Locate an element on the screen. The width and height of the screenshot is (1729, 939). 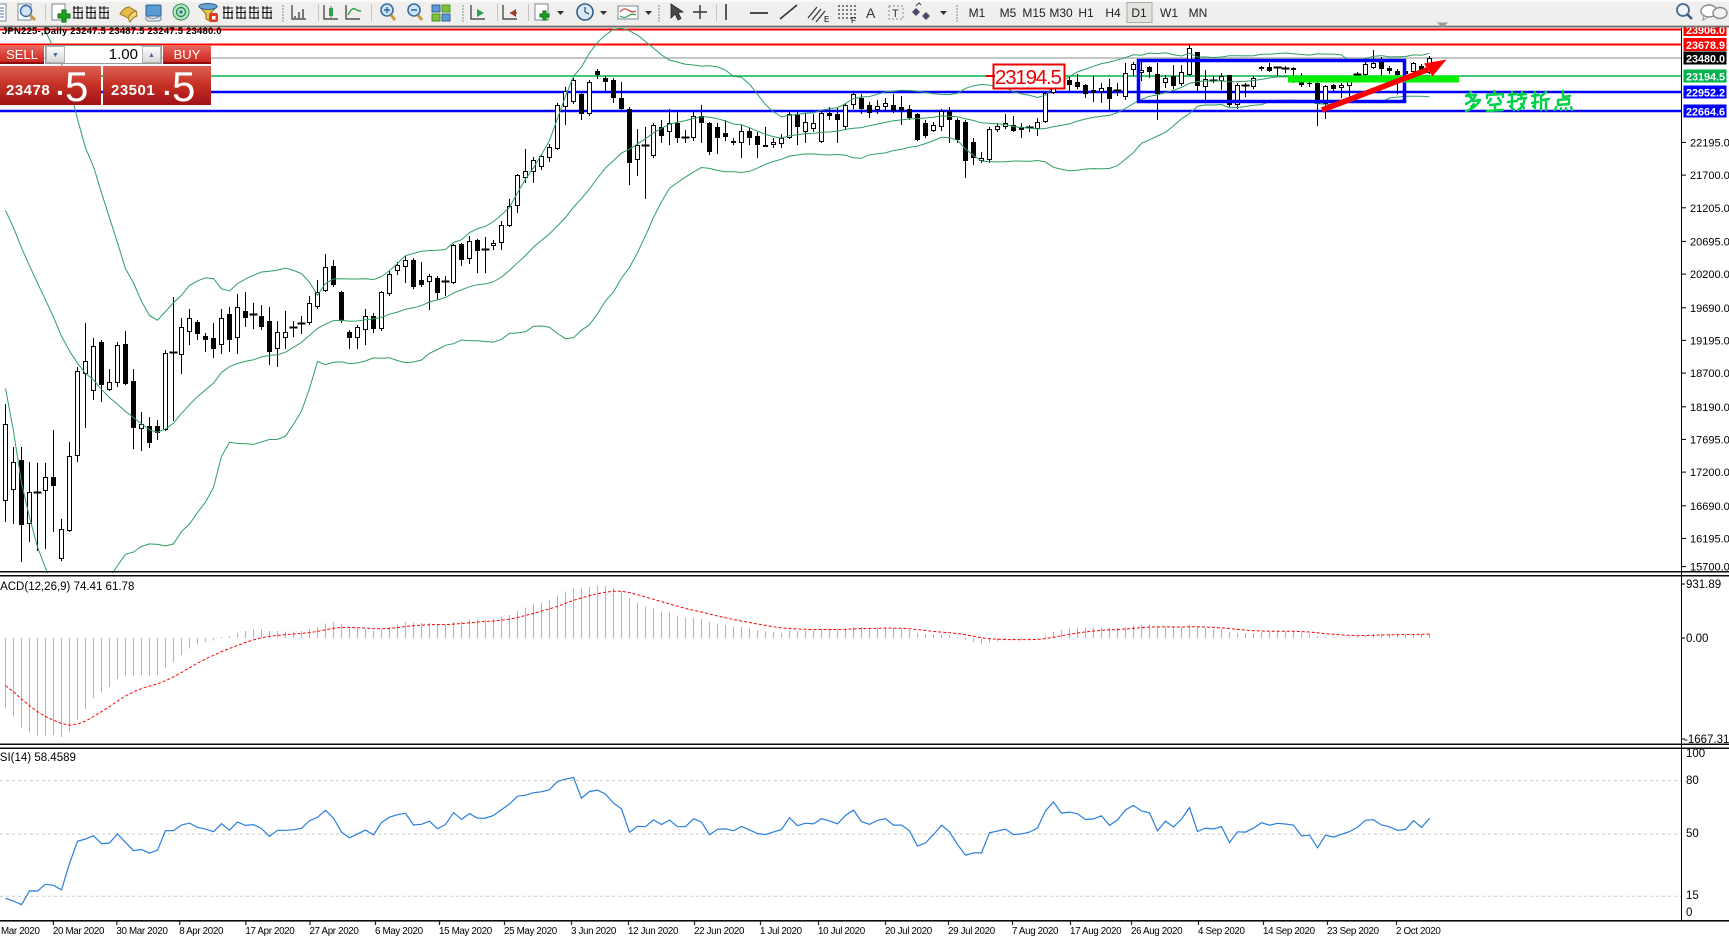
svg-text: 23480.0 is located at coordinates (1705, 59).